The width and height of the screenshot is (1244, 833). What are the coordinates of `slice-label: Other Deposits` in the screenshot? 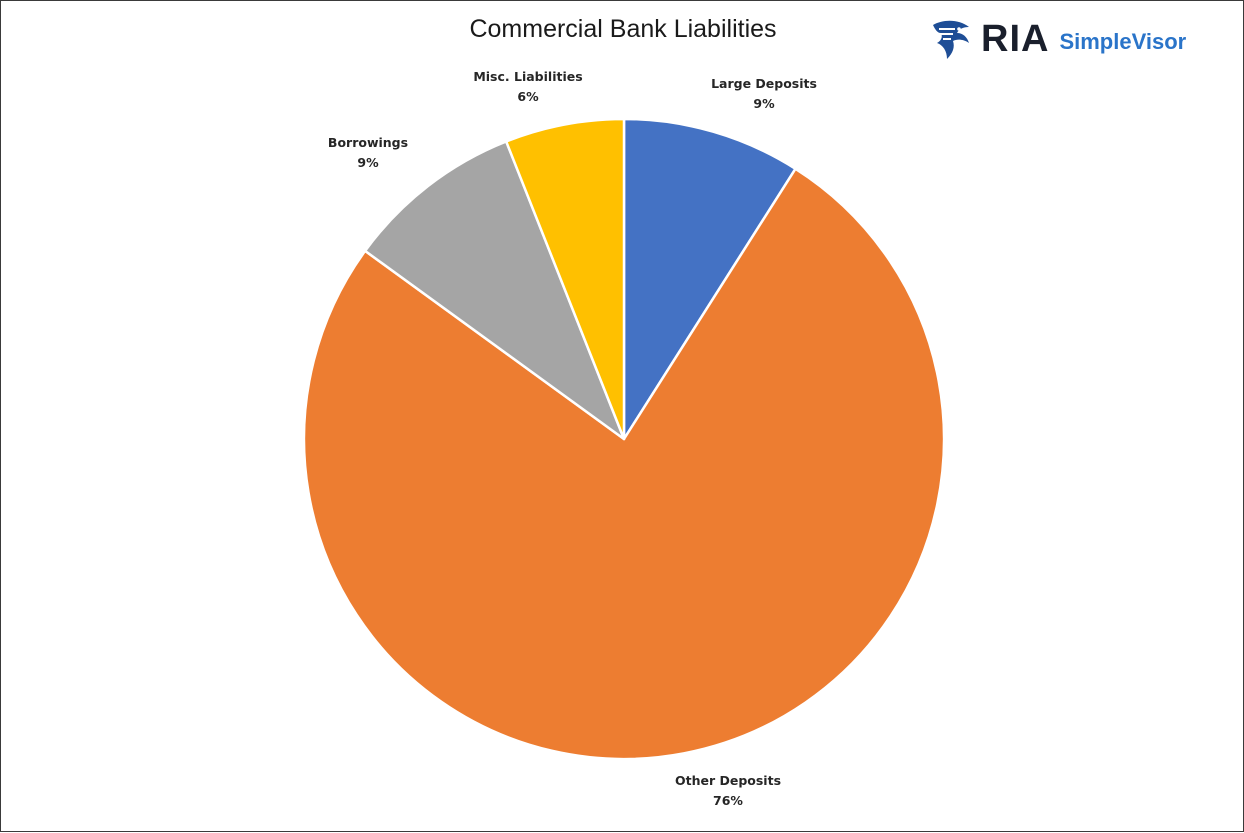 It's located at (728, 780).